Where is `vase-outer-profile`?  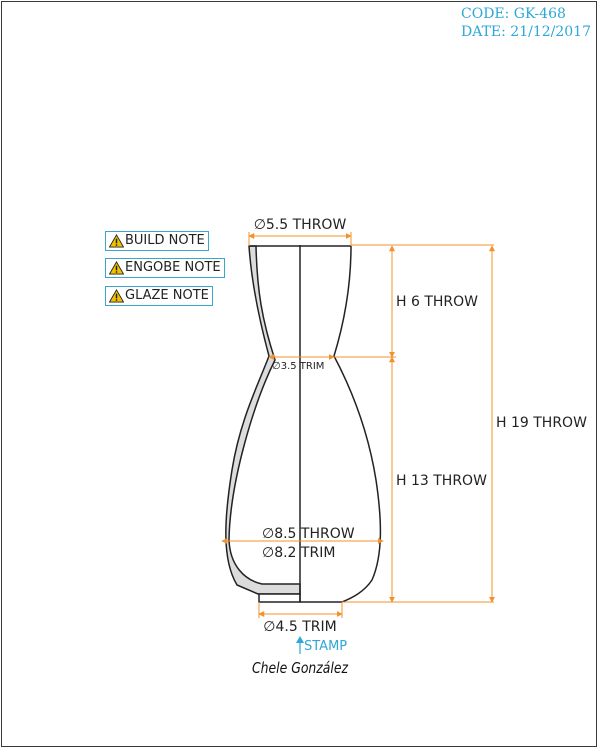 vase-outer-profile is located at coordinates (341, 424).